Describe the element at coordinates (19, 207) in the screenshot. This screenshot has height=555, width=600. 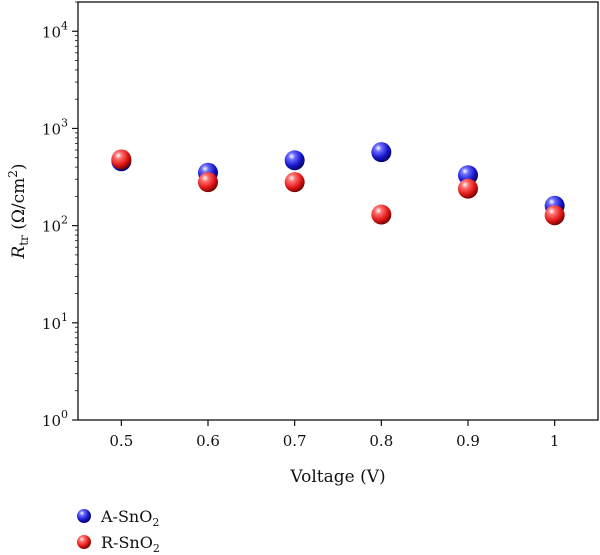
I see `y-axis-title-unit: (Ω/cm` at that location.